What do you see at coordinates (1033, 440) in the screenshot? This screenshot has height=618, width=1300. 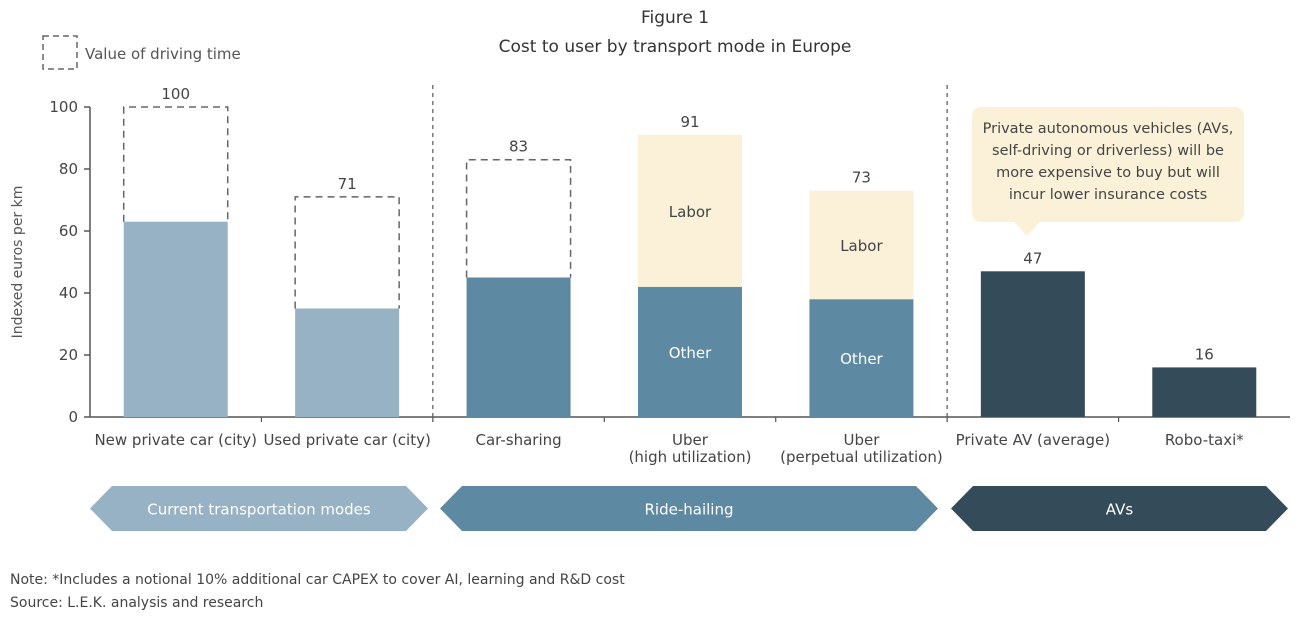 I see `category-label: Private AV (average)` at bounding box center [1033, 440].